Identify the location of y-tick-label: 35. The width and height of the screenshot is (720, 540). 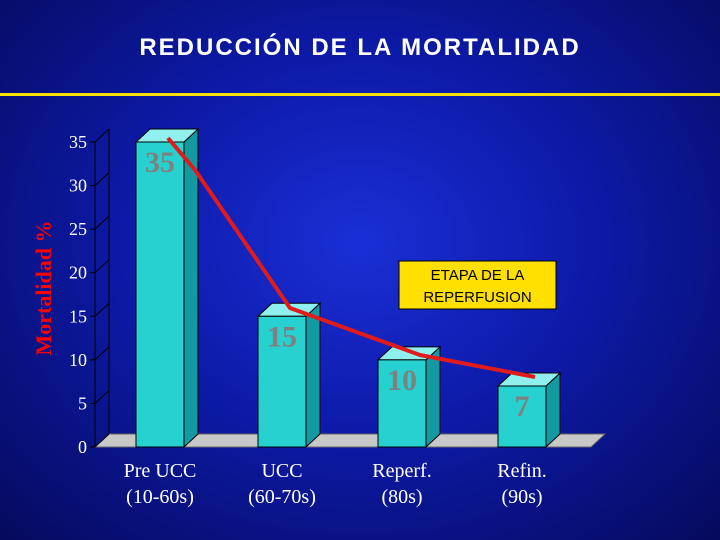
(78, 142).